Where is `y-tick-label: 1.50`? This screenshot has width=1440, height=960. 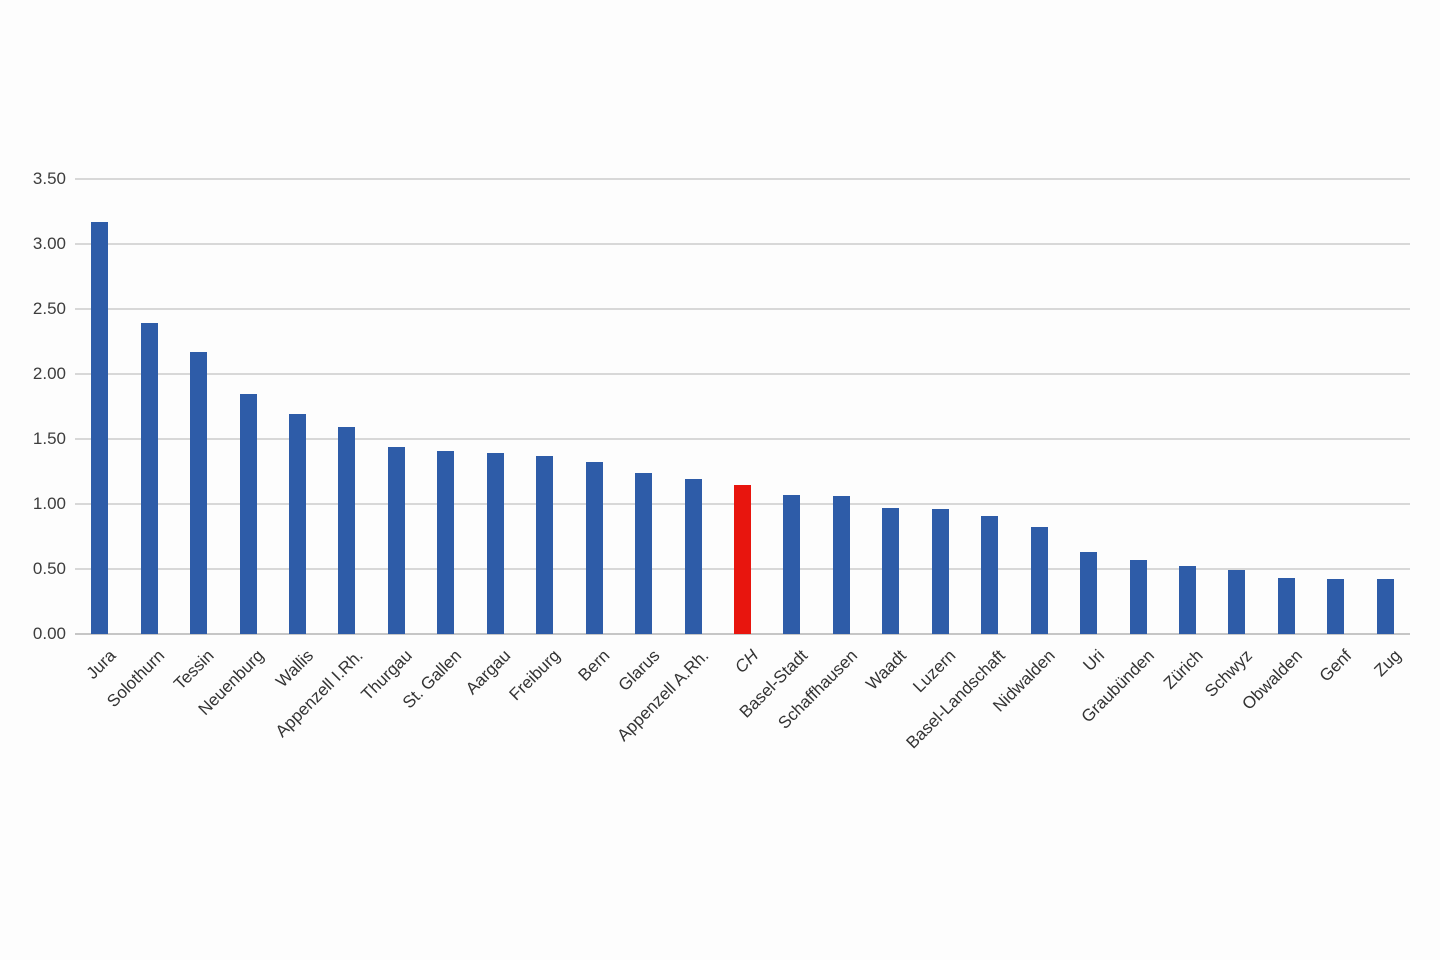 y-tick-label: 1.50 is located at coordinates (49, 438).